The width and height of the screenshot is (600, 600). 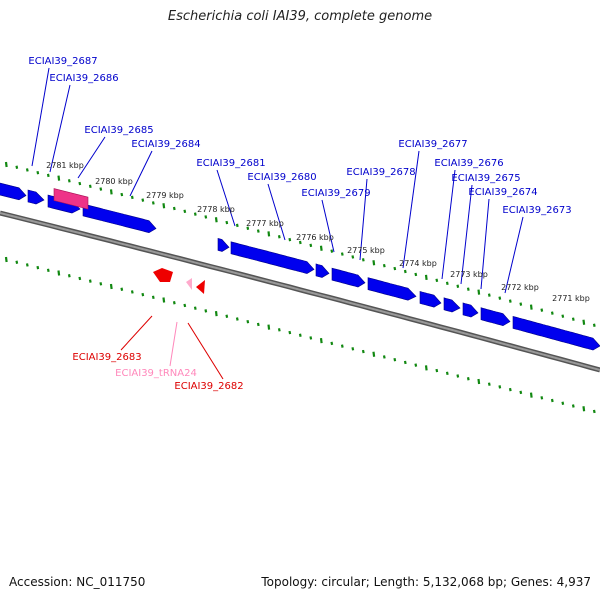 What do you see at coordinates (62, 61) in the screenshot?
I see `forward-gene-label: ECIAI39_2687` at bounding box center [62, 61].